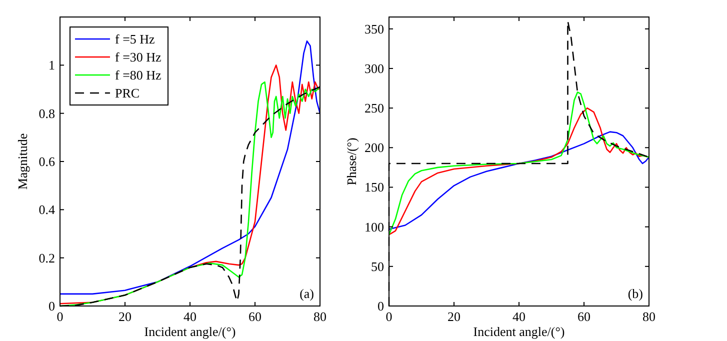 This screenshot has height=341, width=727. What do you see at coordinates (377, 266) in the screenshot?
I see `y-tick-label: 50` at bounding box center [377, 266].